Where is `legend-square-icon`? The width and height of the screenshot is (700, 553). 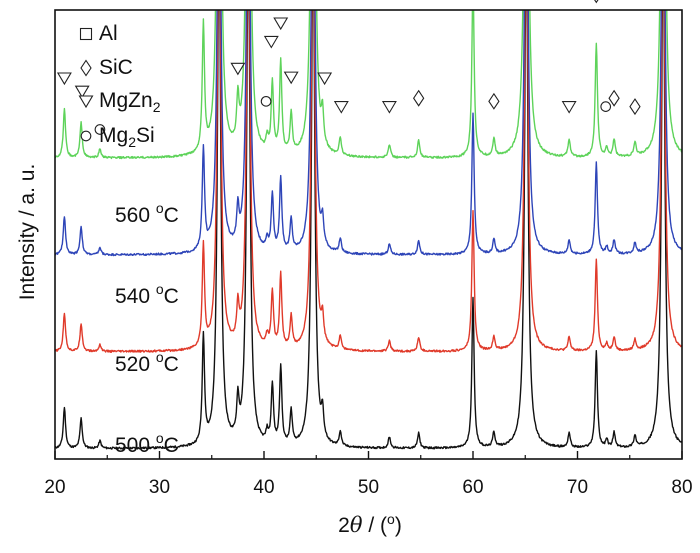
legend-square-icon is located at coordinates (86, 34).